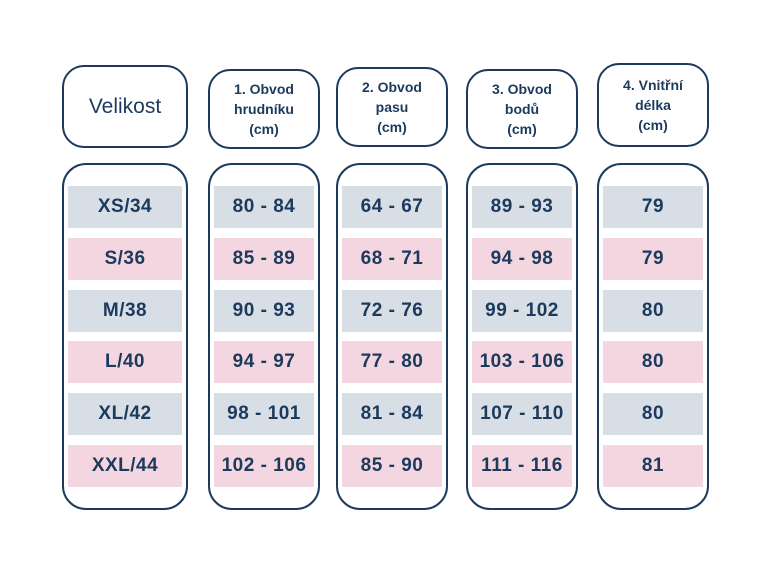 The height and width of the screenshot is (576, 768). What do you see at coordinates (125, 466) in the screenshot?
I see `cell-size-row-6: XXL/44` at bounding box center [125, 466].